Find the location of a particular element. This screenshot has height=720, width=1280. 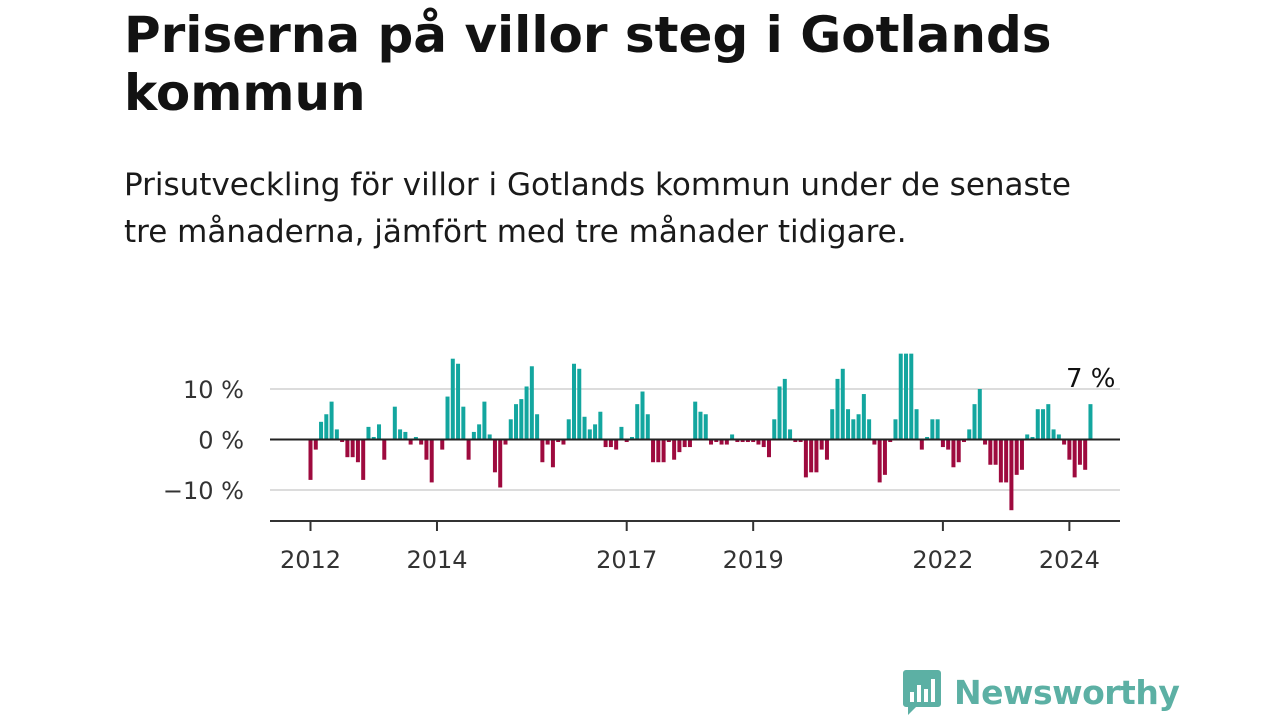

bars is located at coordinates (700, 432).